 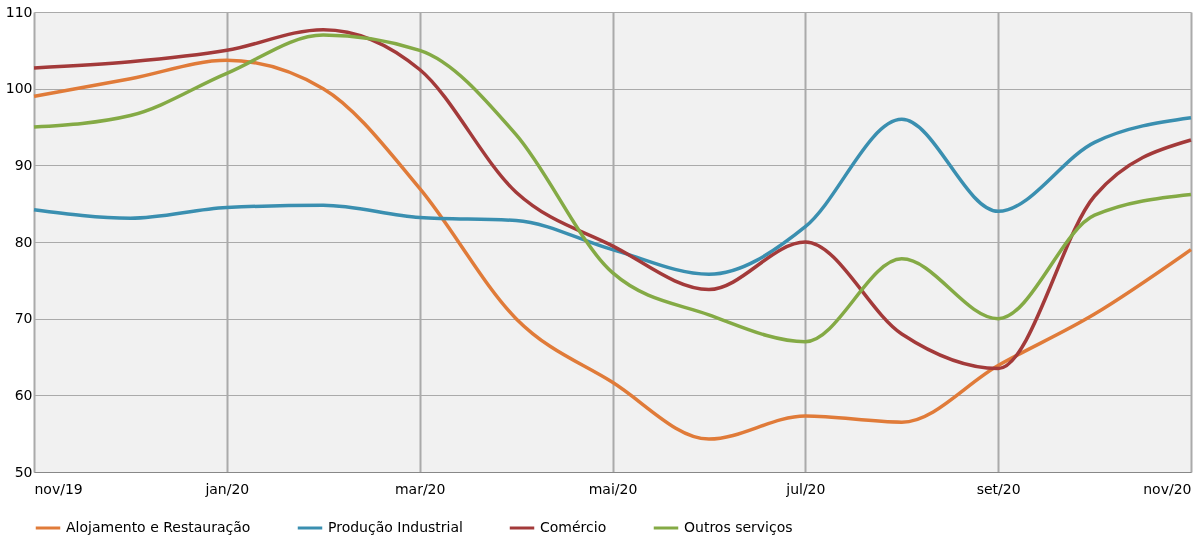 What do you see at coordinates (395, 527) in the screenshot?
I see `legend-label: Produção Industrial` at bounding box center [395, 527].